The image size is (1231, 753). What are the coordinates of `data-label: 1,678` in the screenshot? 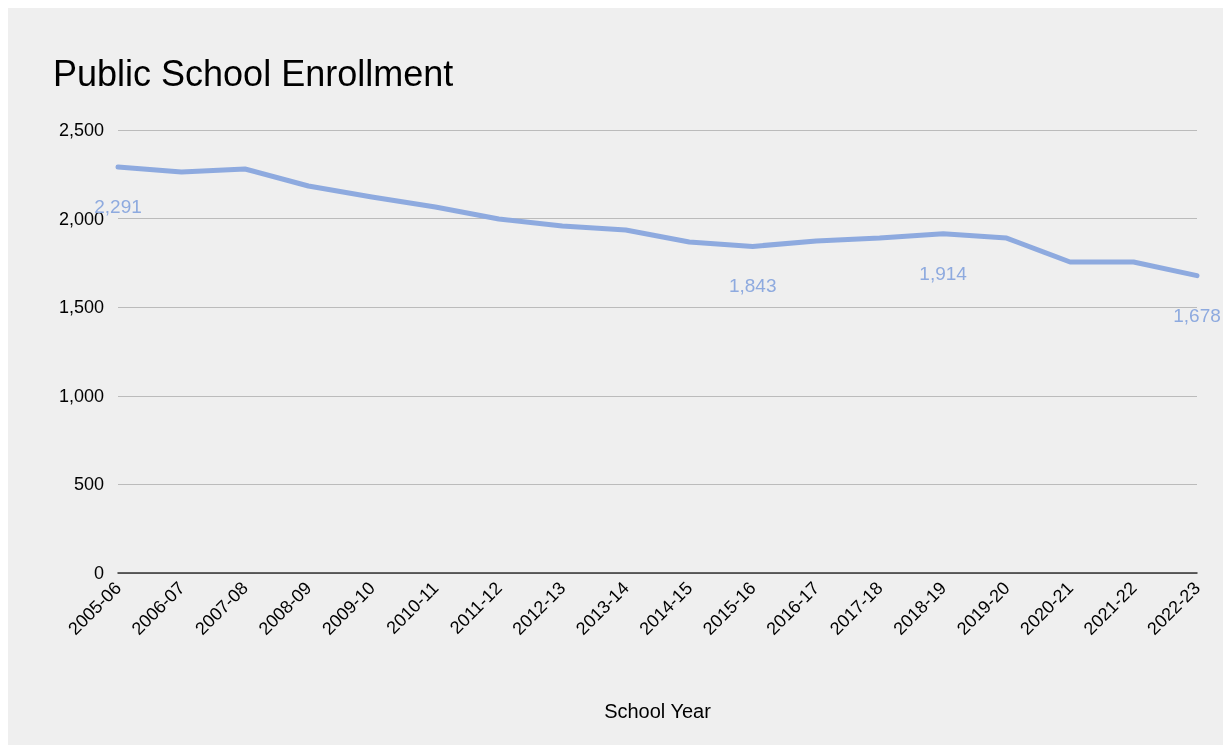 It's located at (1197, 315).